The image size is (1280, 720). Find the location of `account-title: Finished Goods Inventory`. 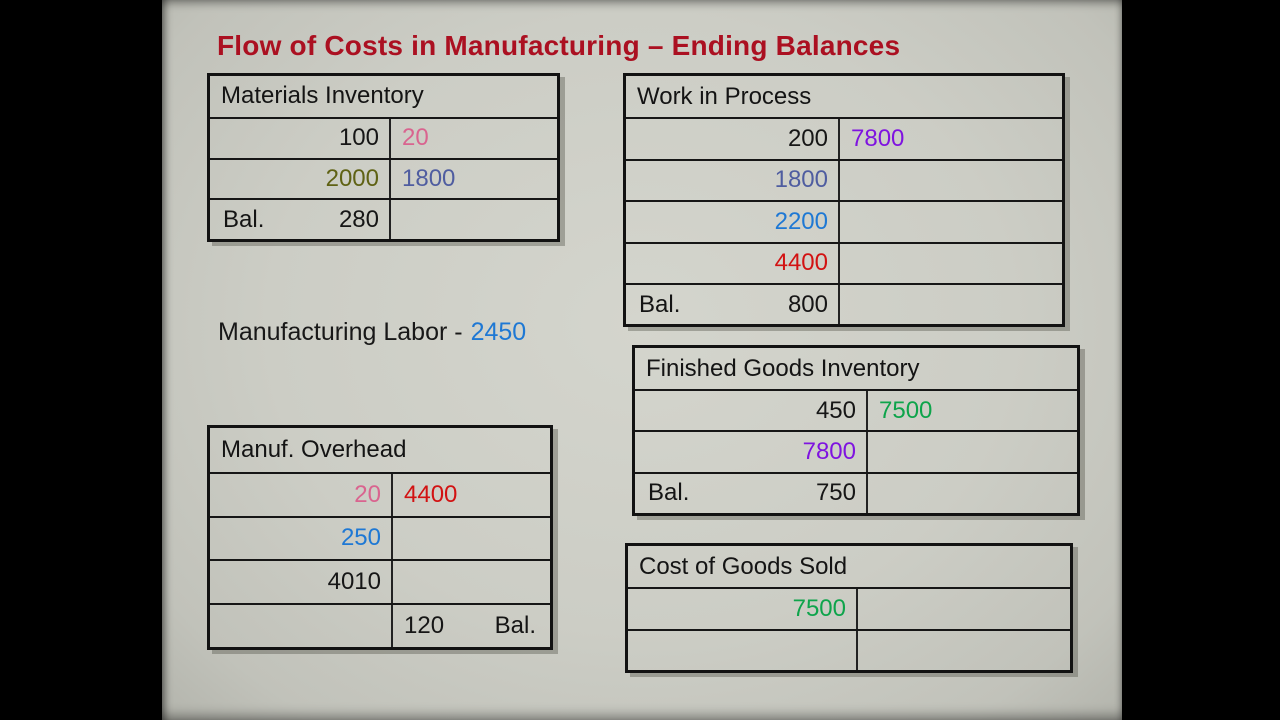

account-title: Finished Goods Inventory is located at coordinates (783, 368).